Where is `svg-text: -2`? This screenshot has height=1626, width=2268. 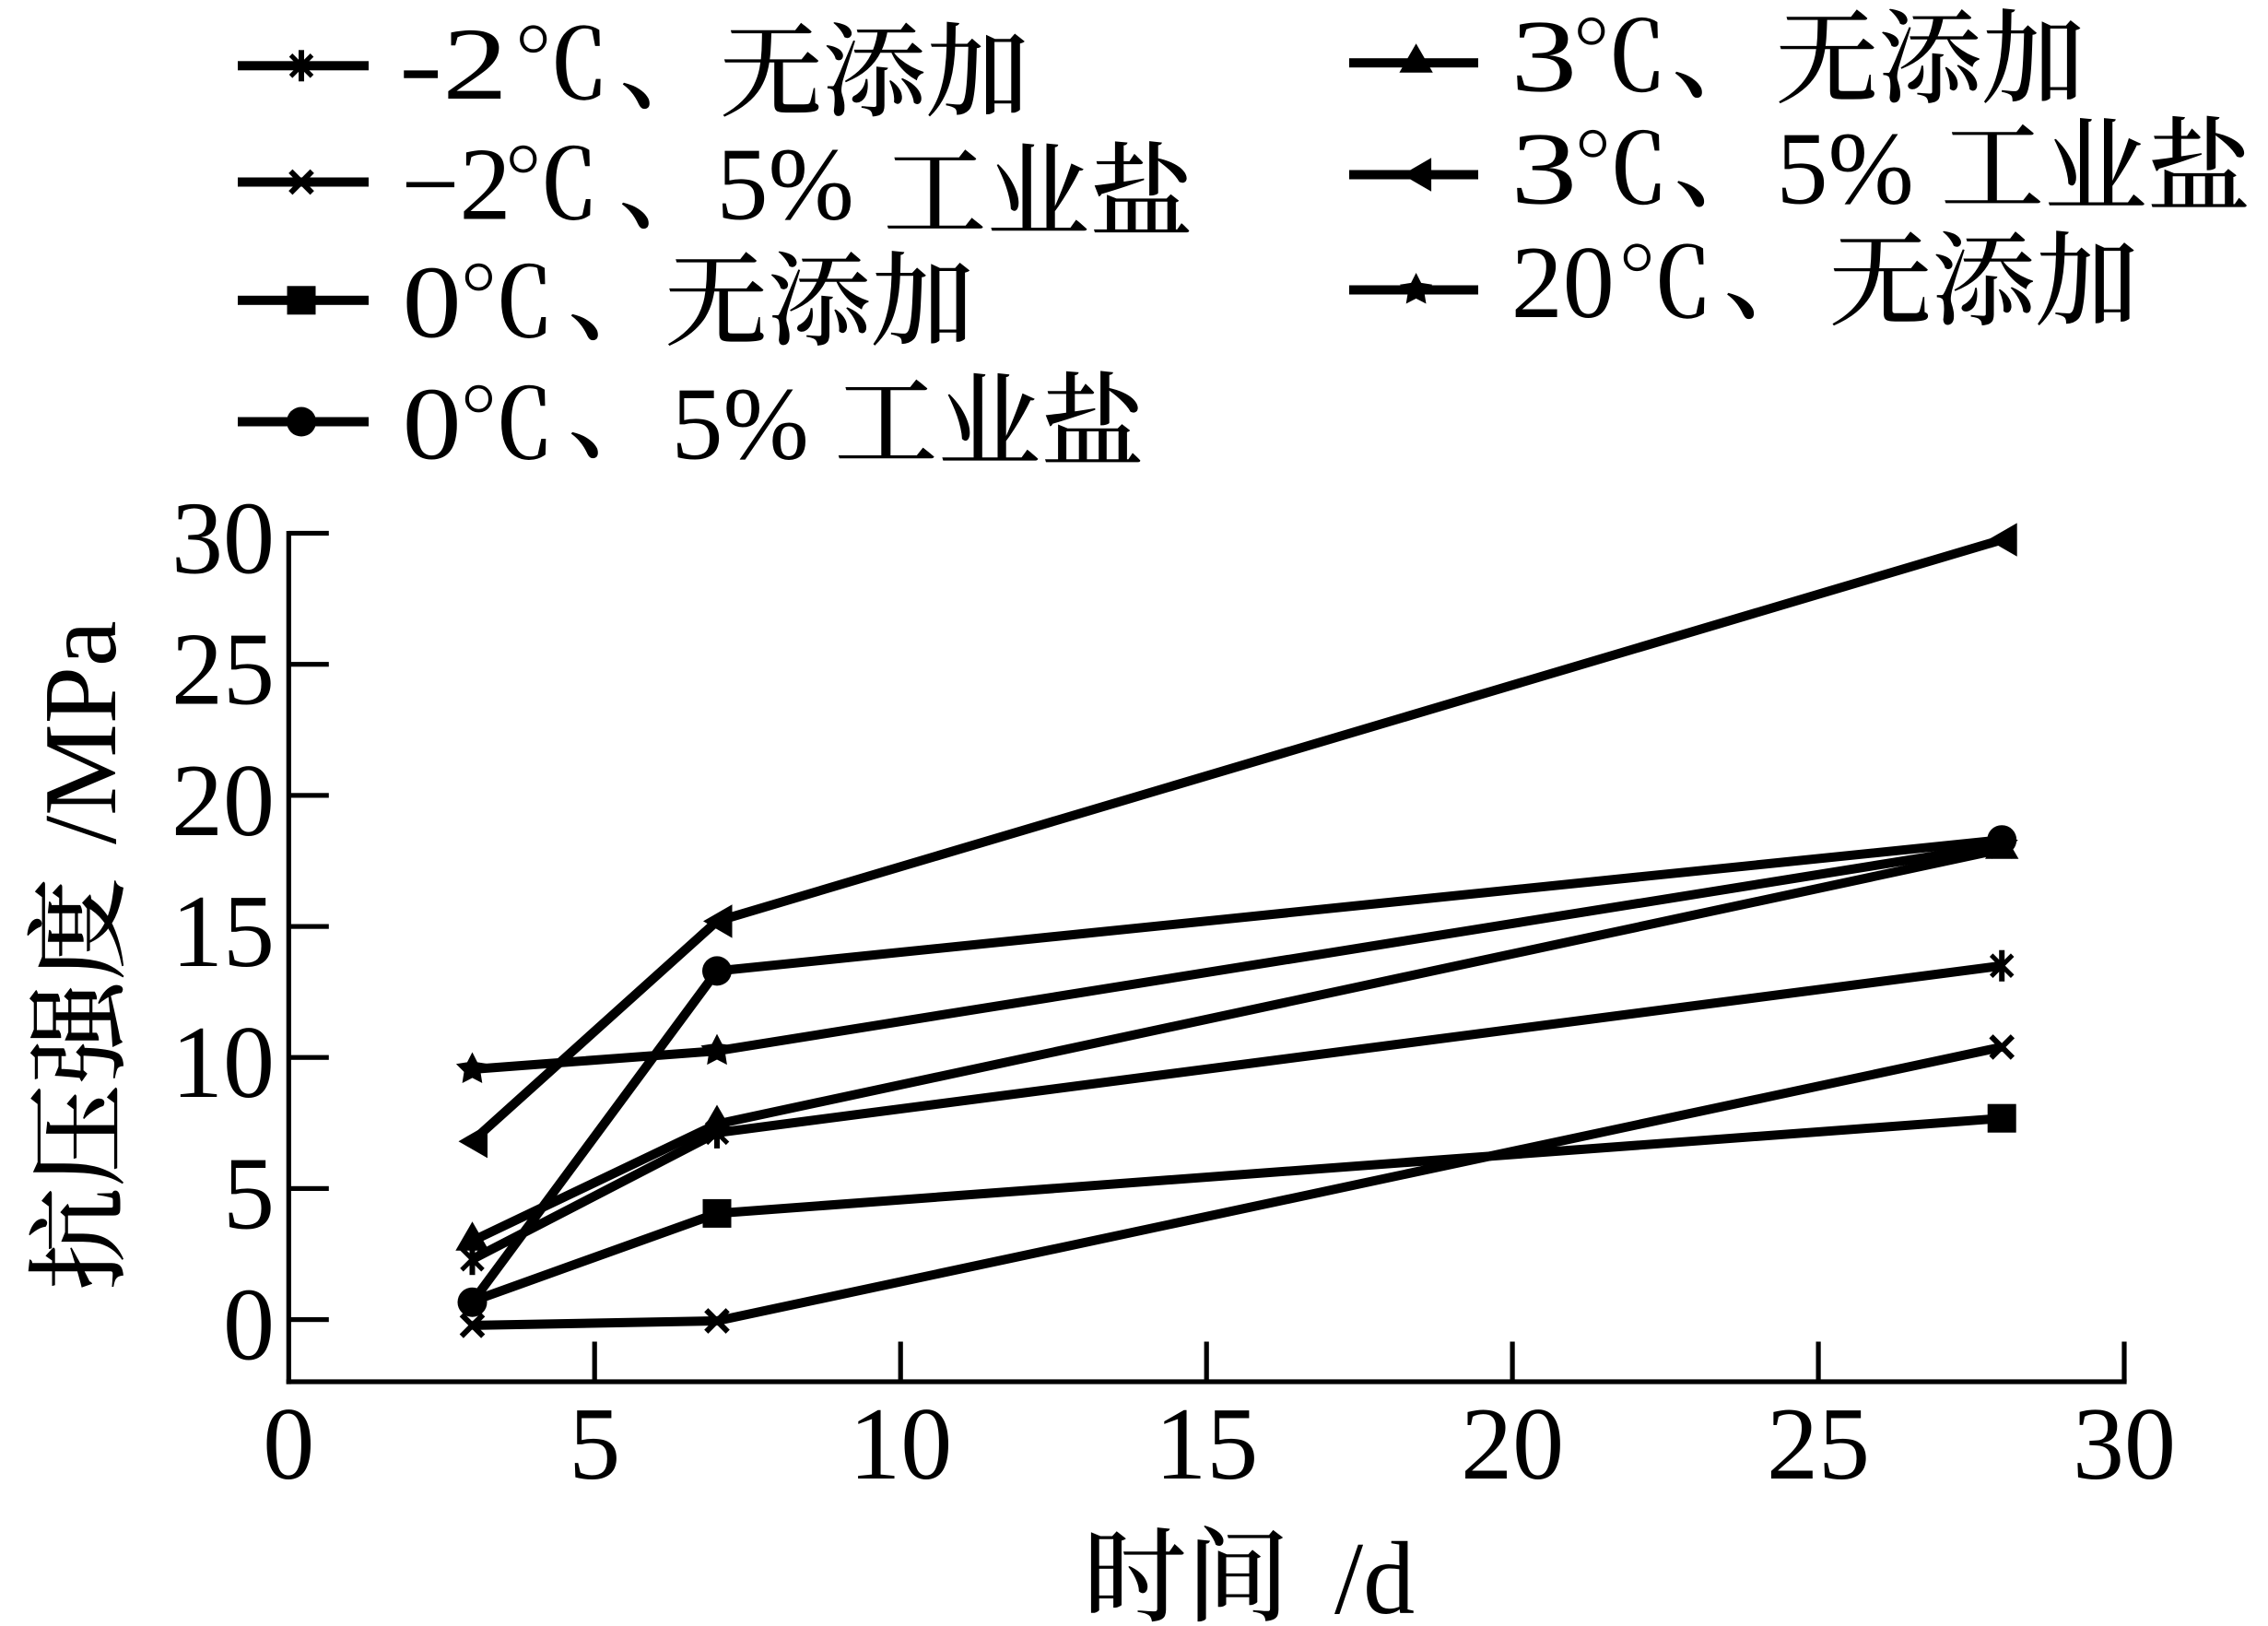 svg-text: -2 is located at coordinates (453, 64).